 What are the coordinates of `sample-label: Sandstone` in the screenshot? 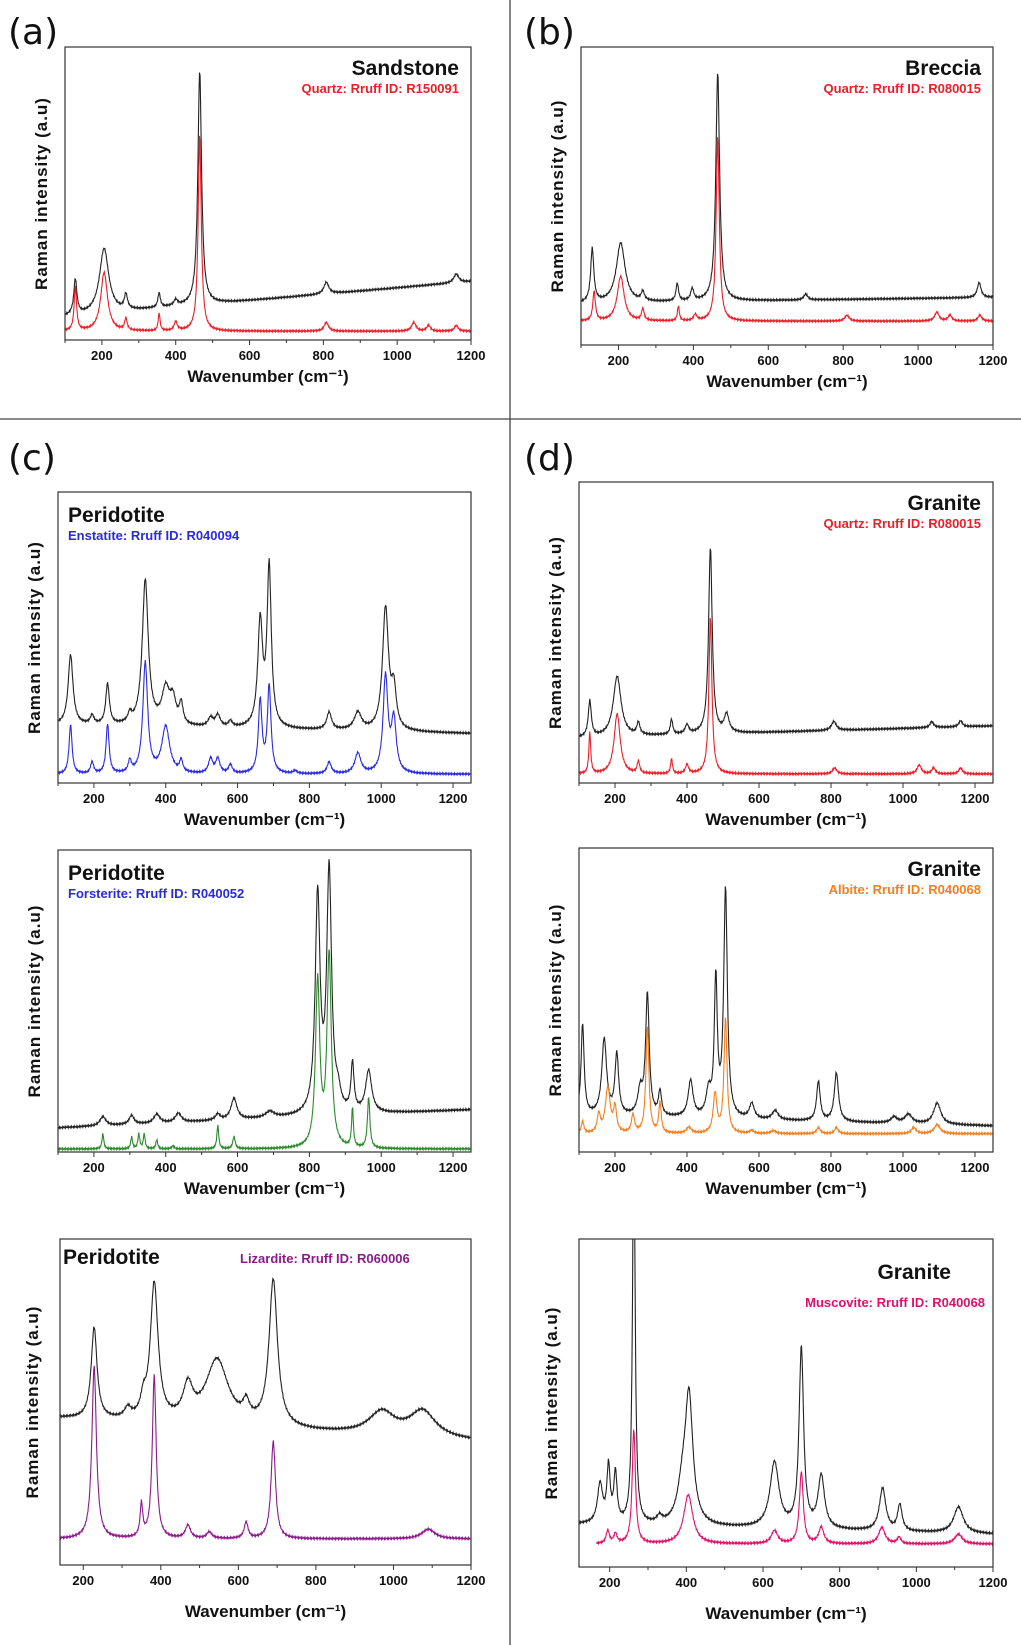 It's located at (405, 68).